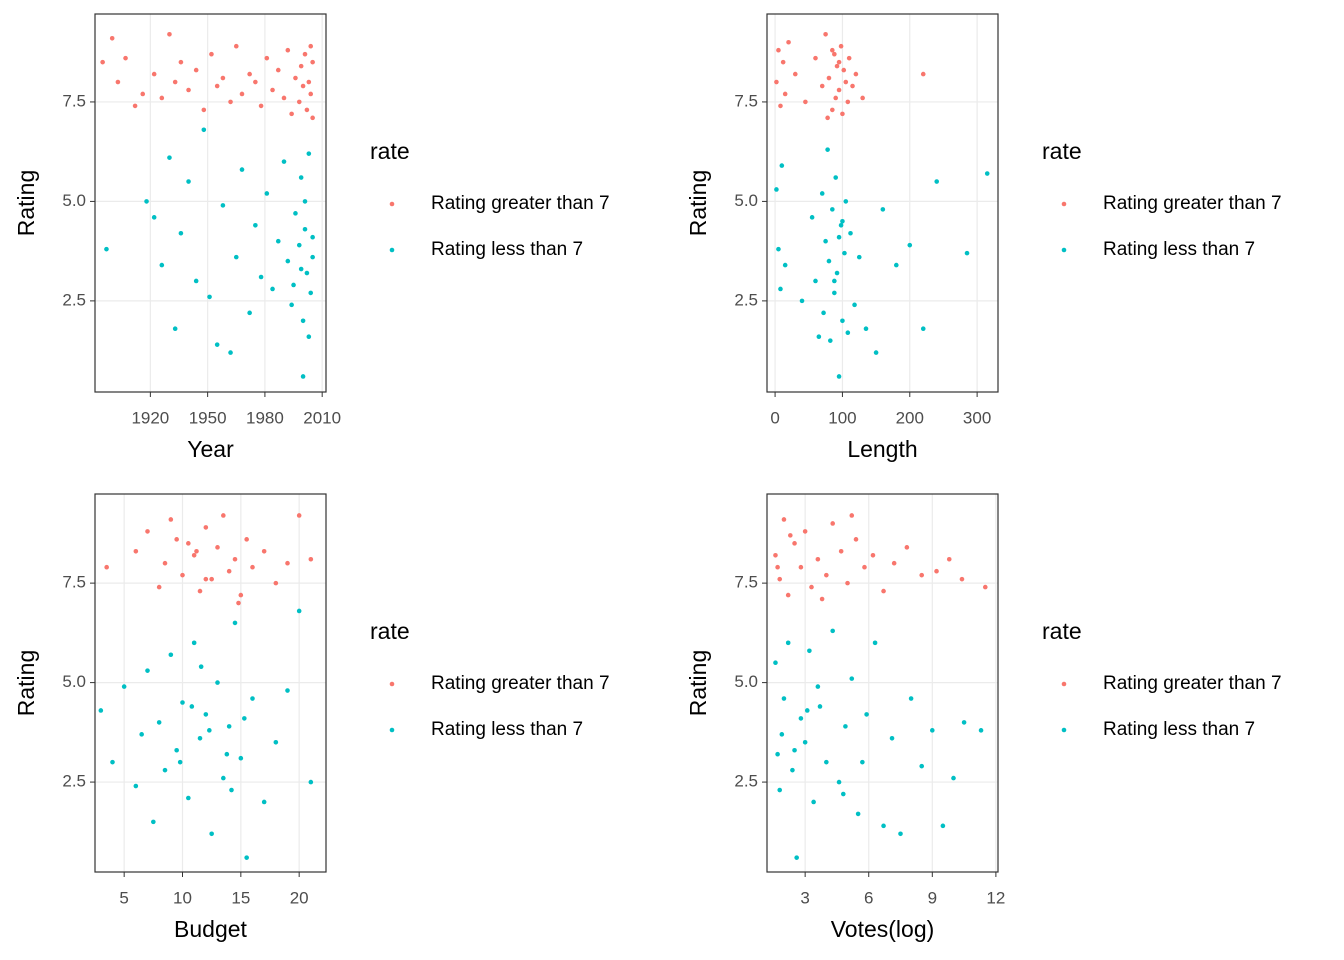 The image size is (1344, 960). What do you see at coordinates (932, 897) in the screenshot?
I see `x-tick-label: 9` at bounding box center [932, 897].